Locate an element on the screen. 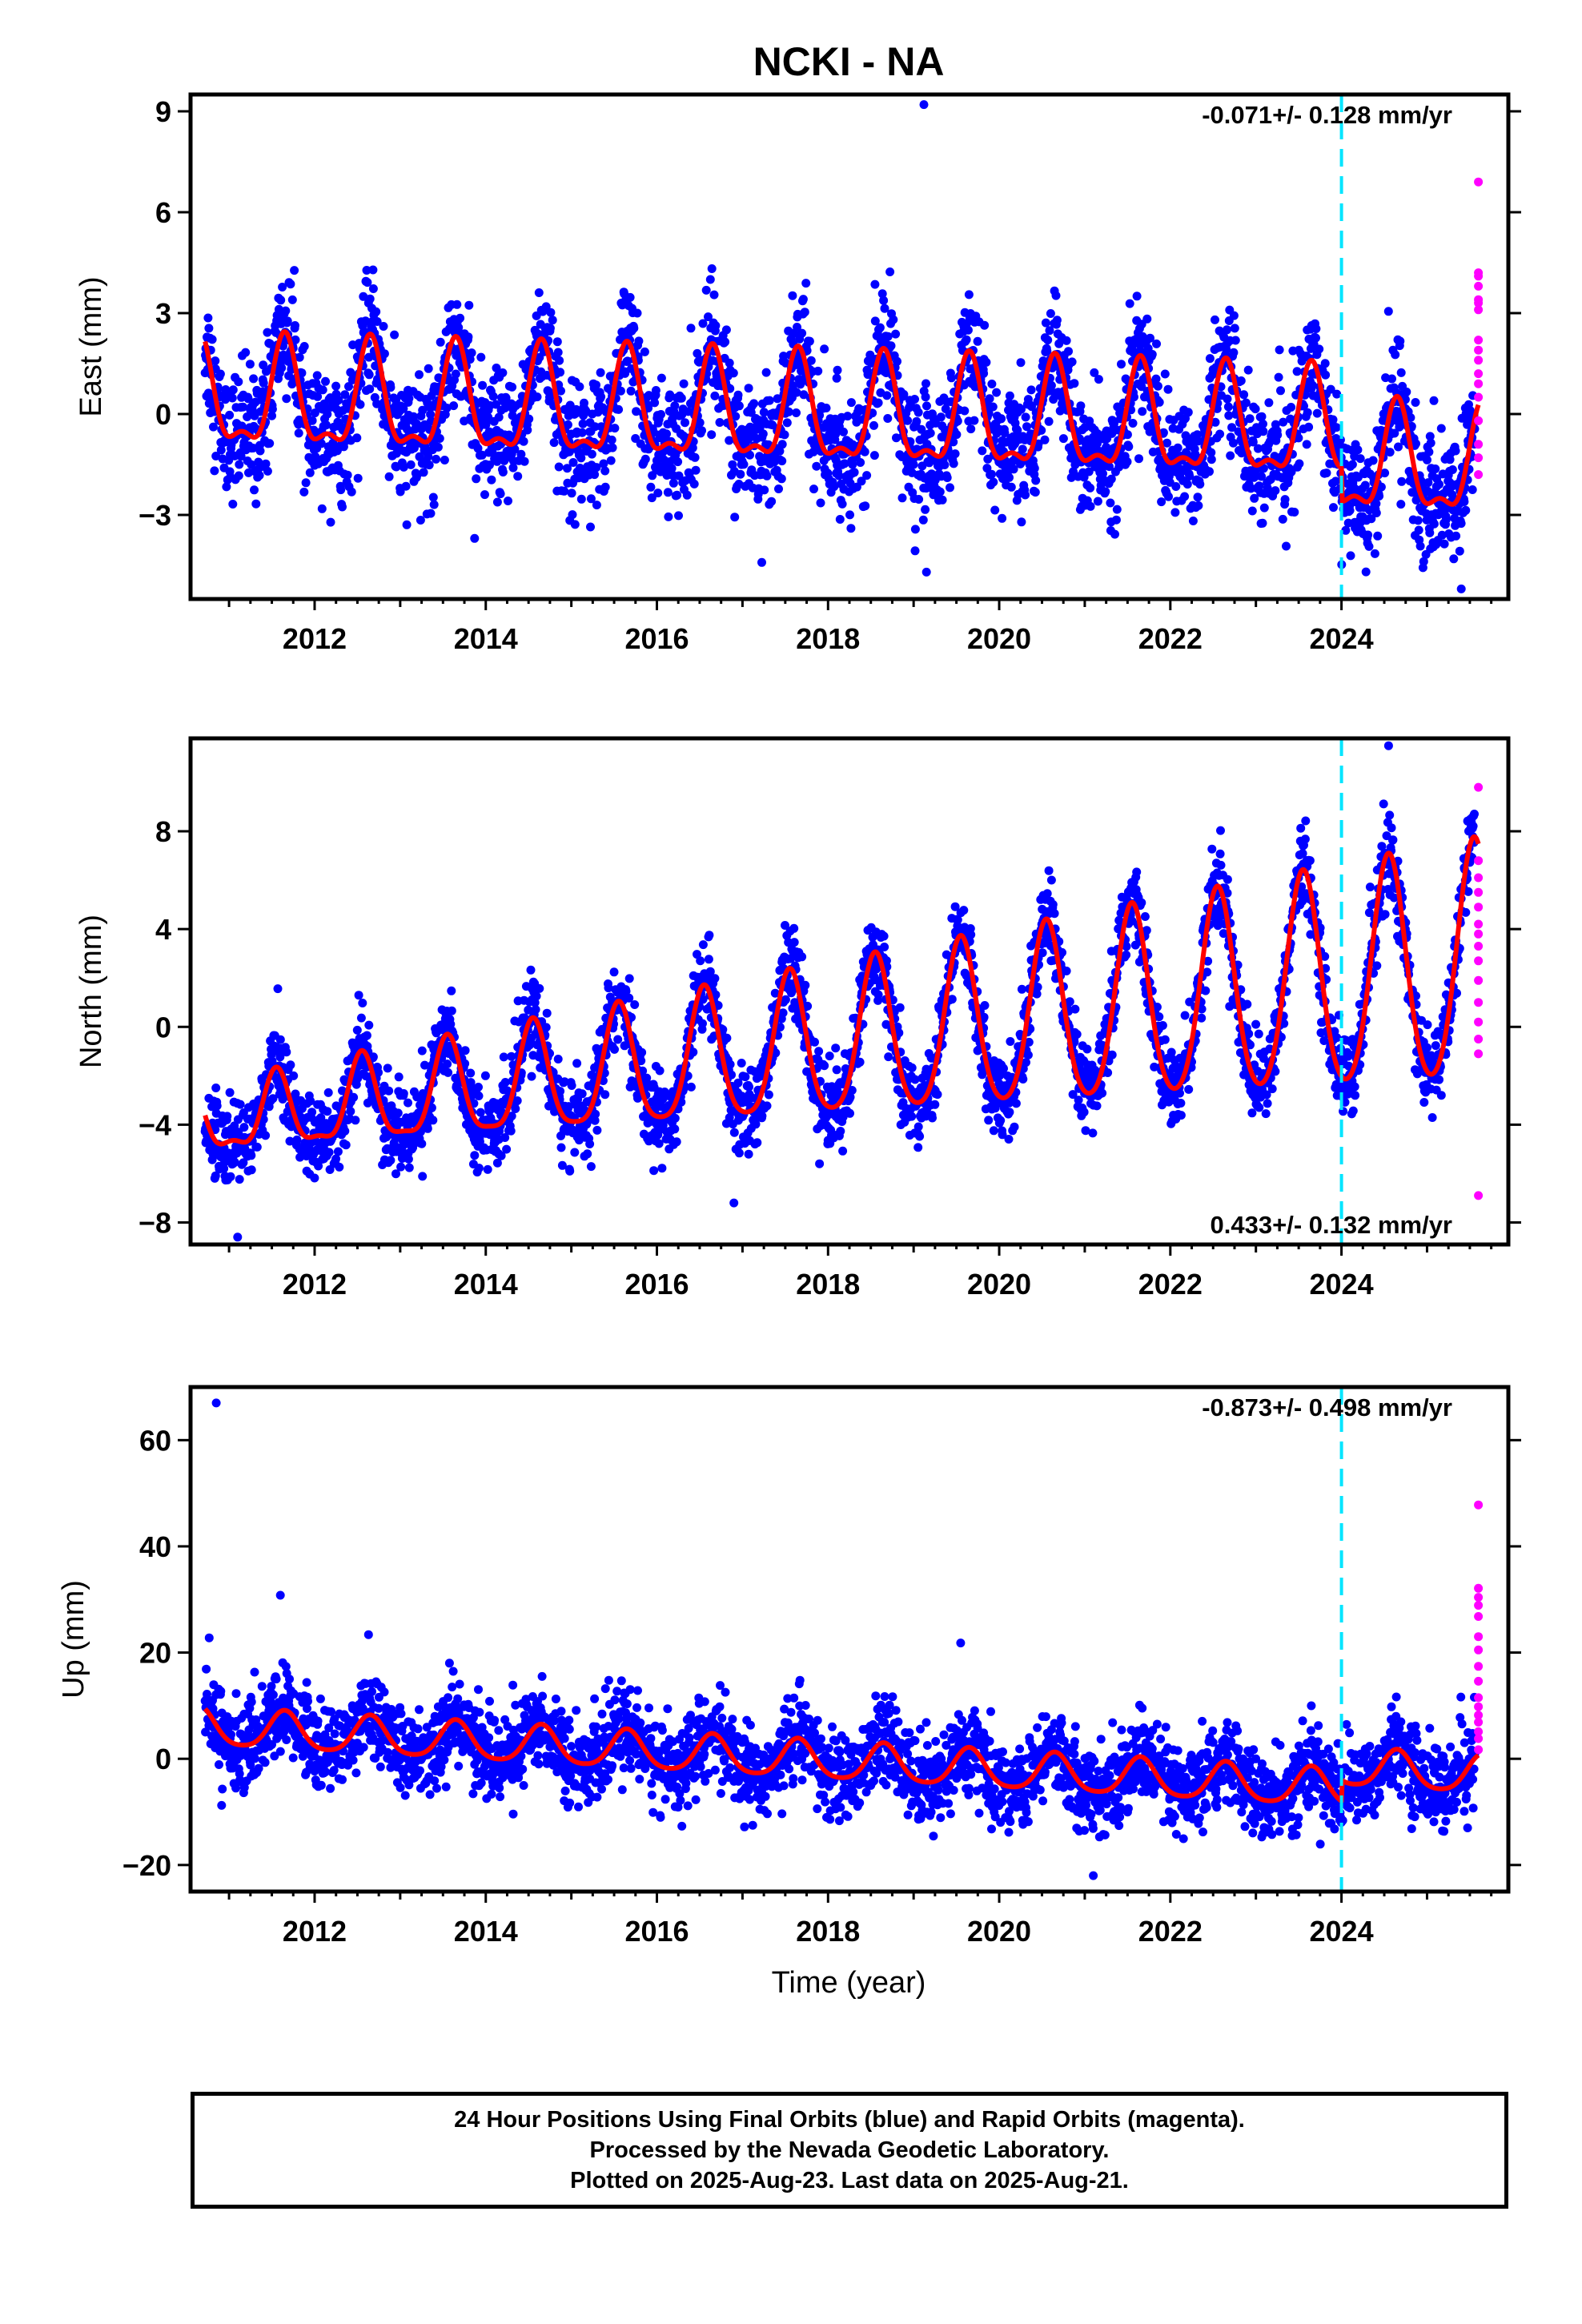  rapid-orbit-point is located at coordinates (1479, 303).